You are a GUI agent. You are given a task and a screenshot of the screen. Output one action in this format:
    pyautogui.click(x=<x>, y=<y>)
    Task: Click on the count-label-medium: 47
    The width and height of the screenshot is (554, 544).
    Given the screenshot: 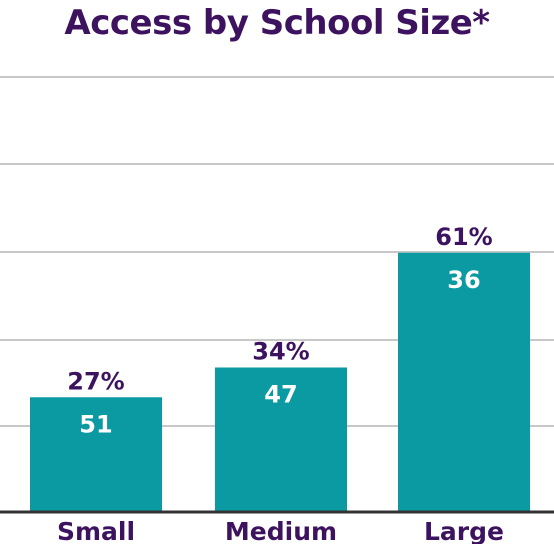 What is the action you would take?
    pyautogui.click(x=280, y=395)
    